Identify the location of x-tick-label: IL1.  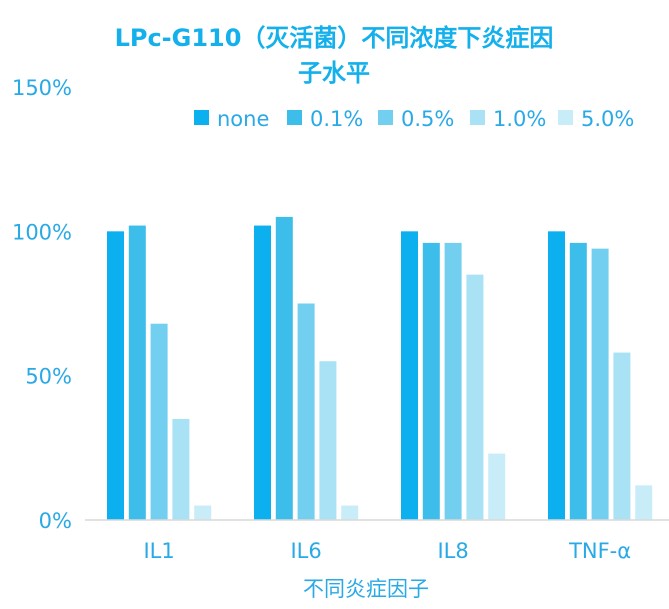
(158, 551).